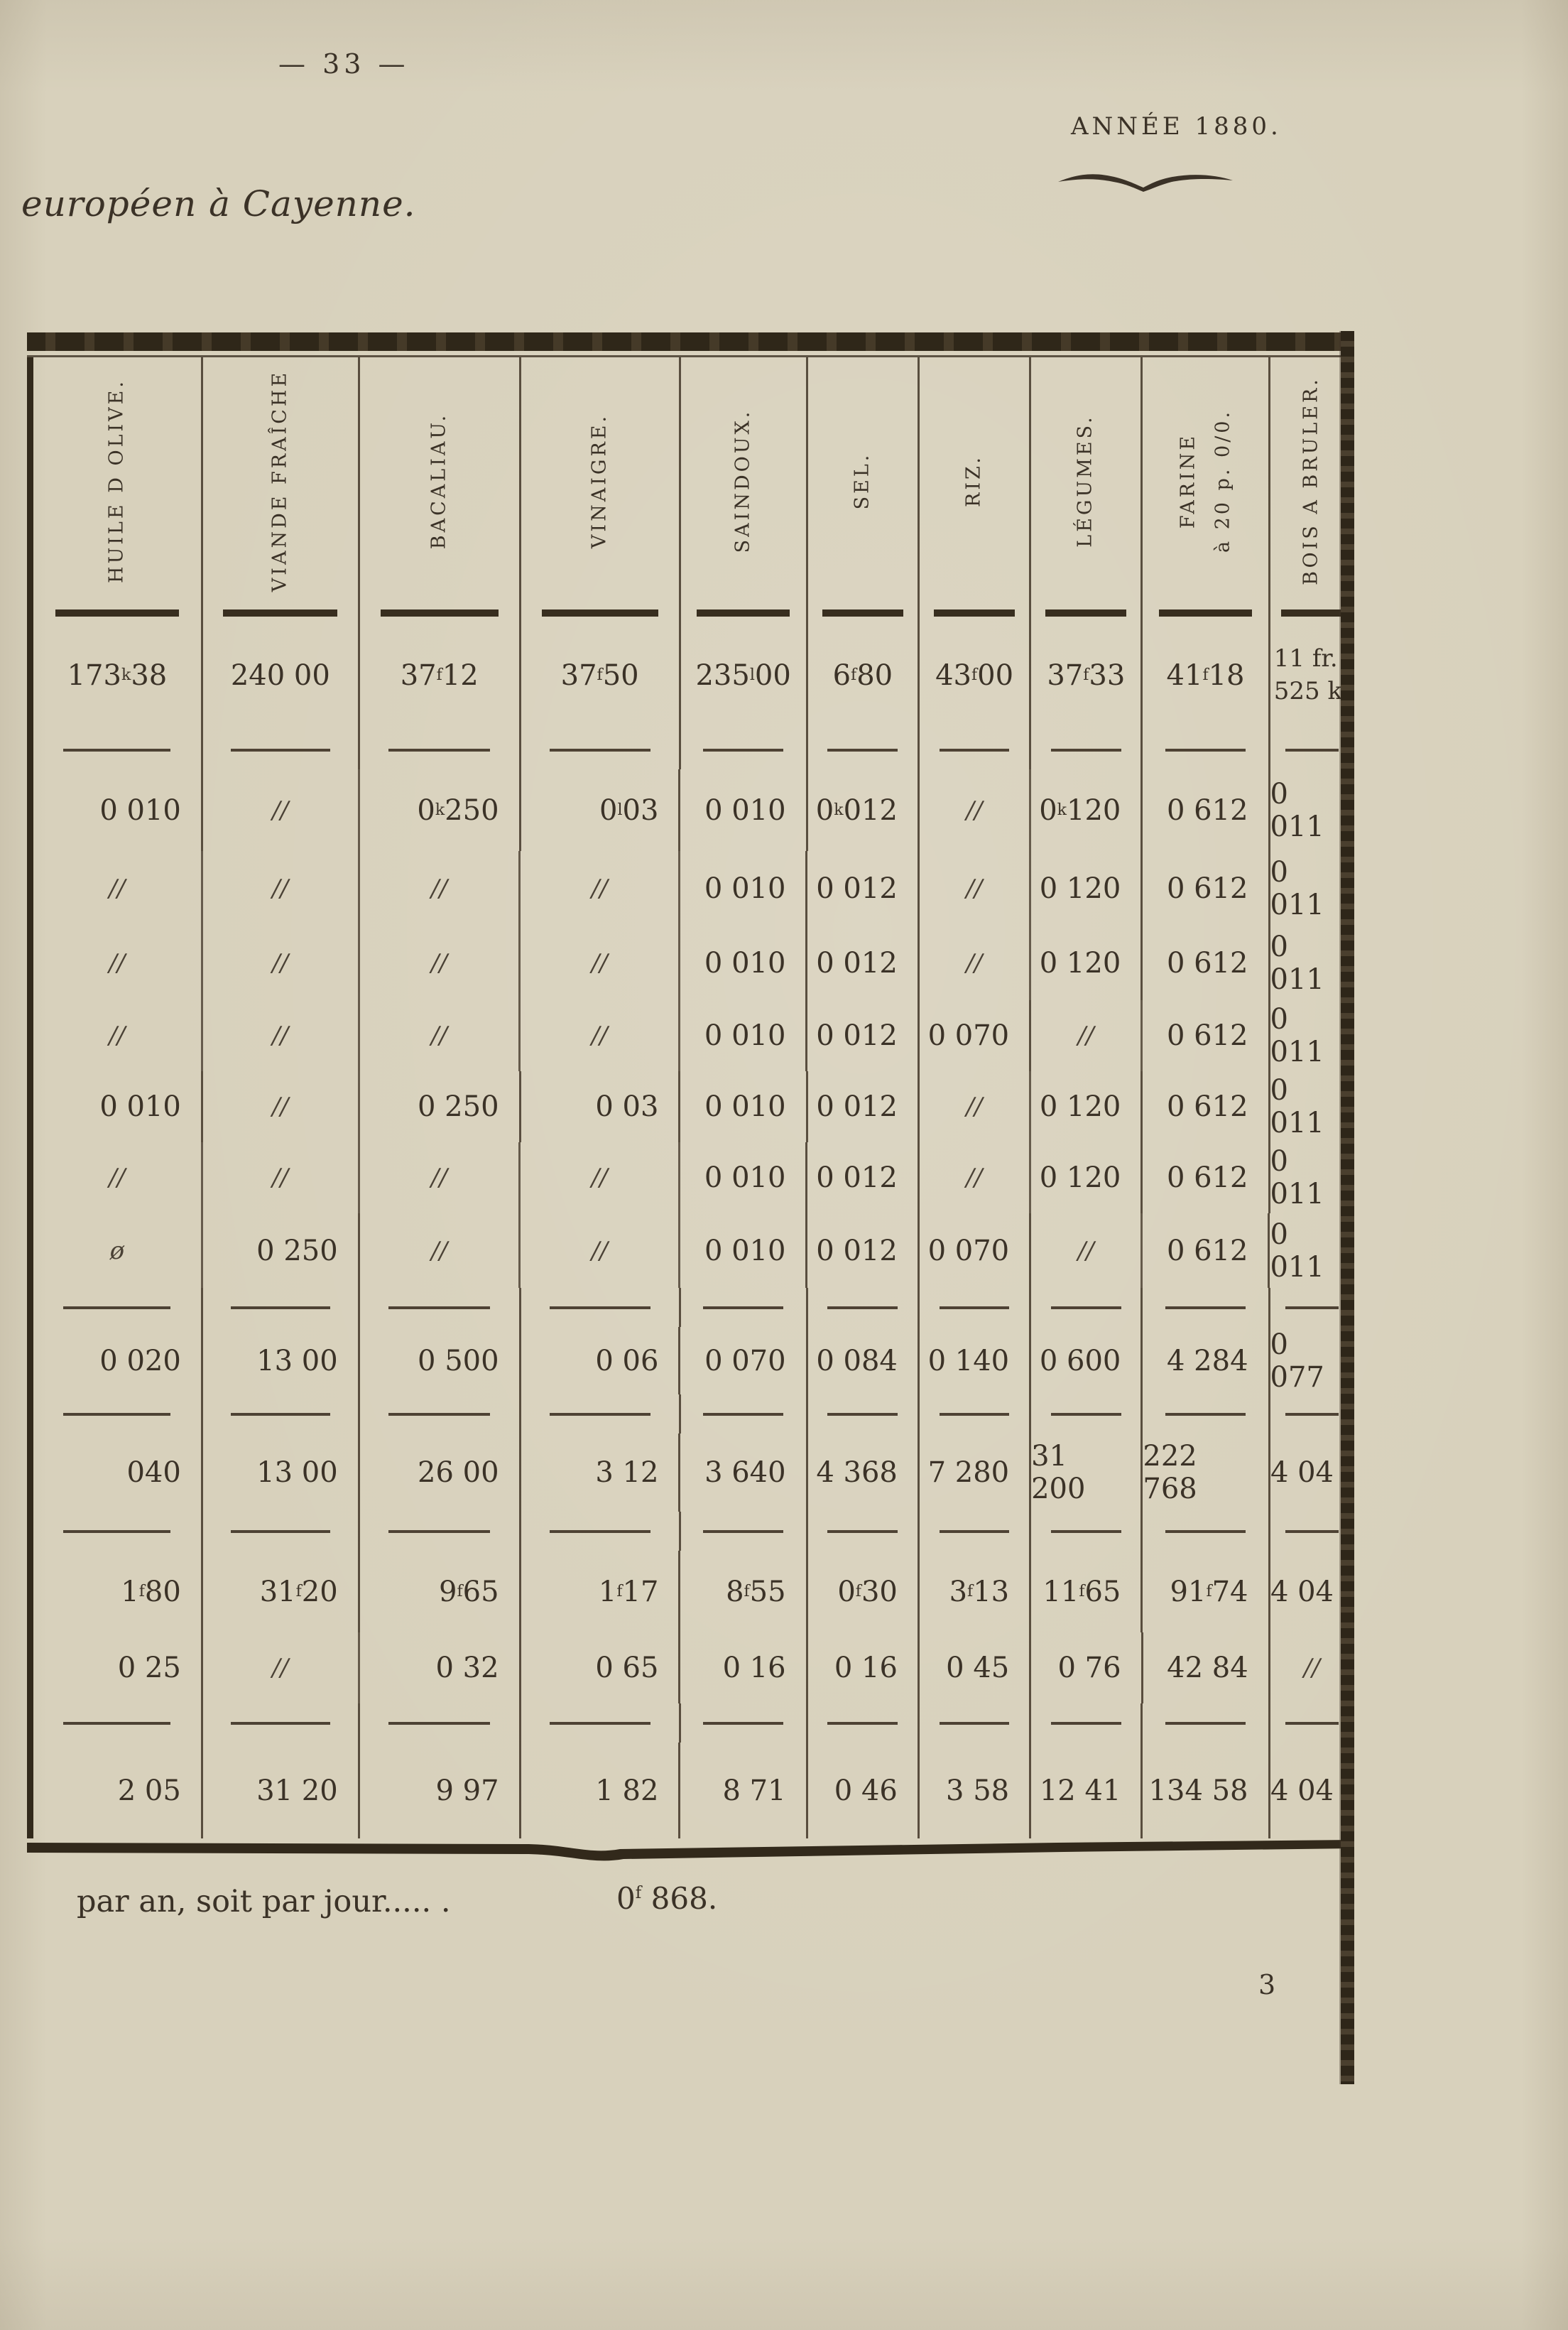 Image resolution: width=1568 pixels, height=2330 pixels. I want to click on table-cell: 0 45, so click(976, 1667).